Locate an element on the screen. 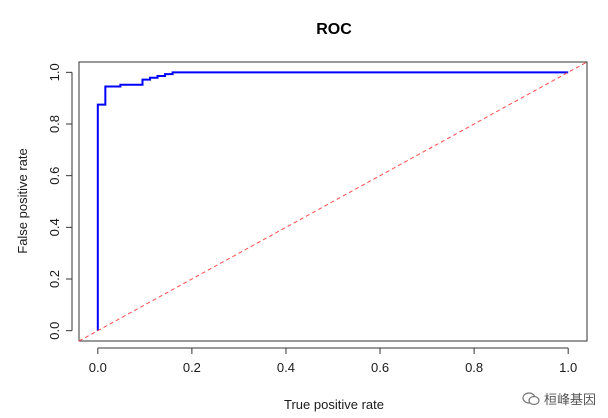  x-tick-label: 0.8 is located at coordinates (474, 367).